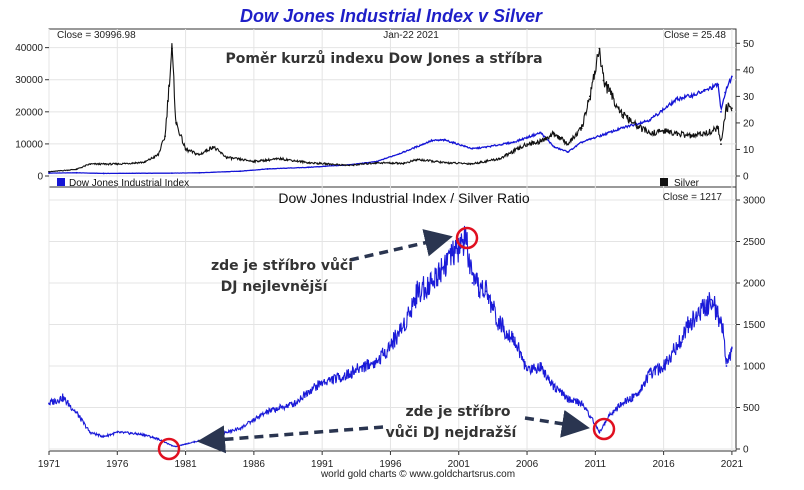  Describe the element at coordinates (40, 177) in the screenshot. I see `y-left-tick-label: 0` at that location.